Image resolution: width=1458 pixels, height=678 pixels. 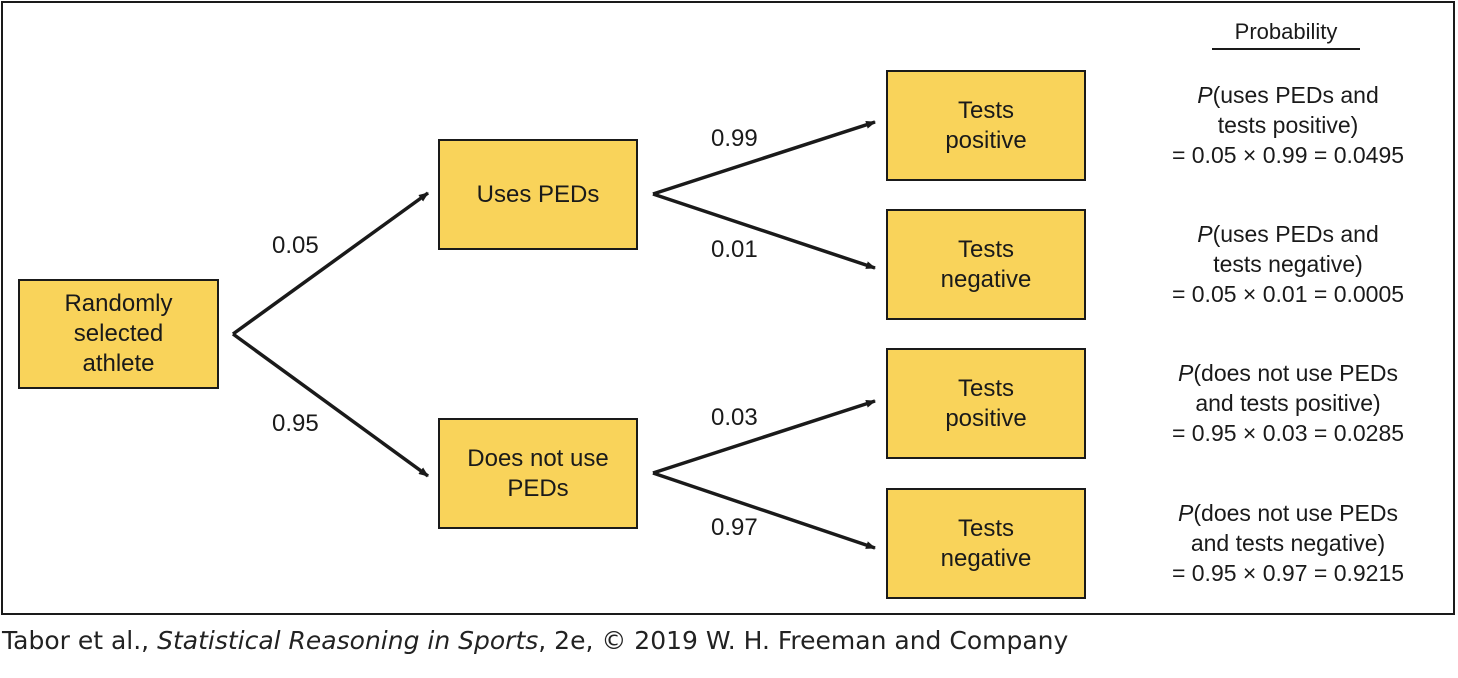 What do you see at coordinates (734, 527) in the screenshot?
I see `edge-label-not-uses-negative: 0.97` at bounding box center [734, 527].